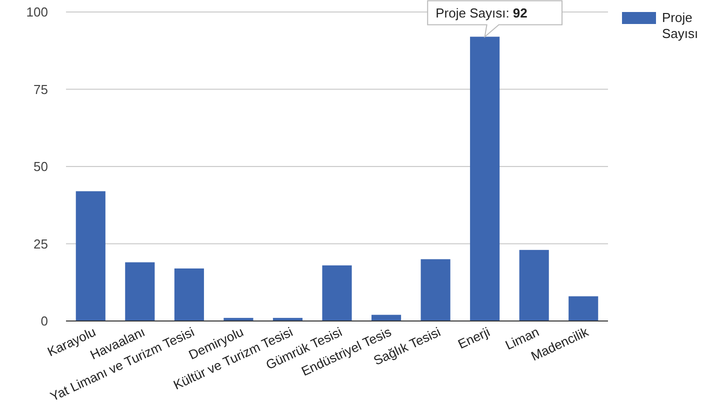 The height and width of the screenshot is (419, 718). I want to click on x-tick-label: Enerji, so click(474, 338).